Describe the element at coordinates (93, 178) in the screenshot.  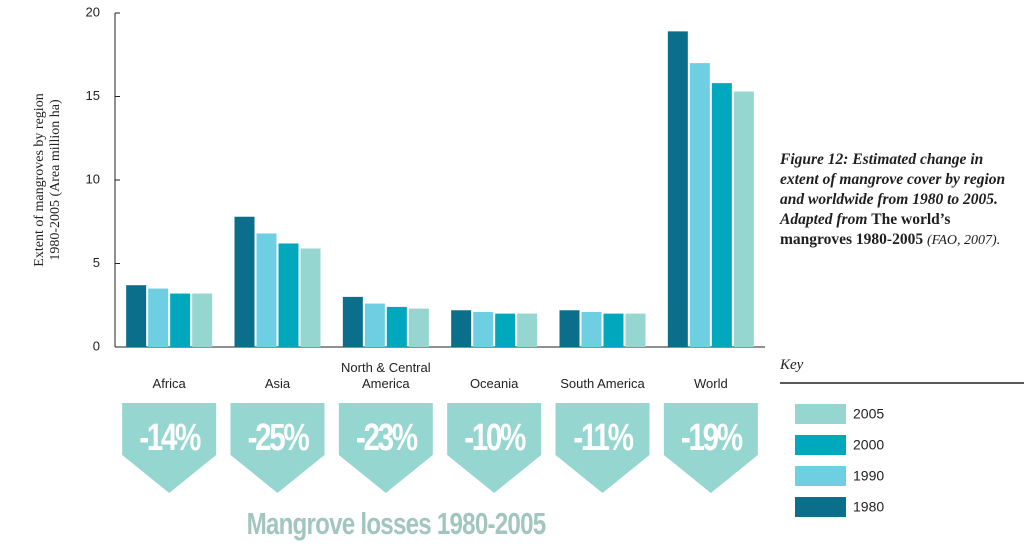
I see `y-tick-label: 10` at that location.